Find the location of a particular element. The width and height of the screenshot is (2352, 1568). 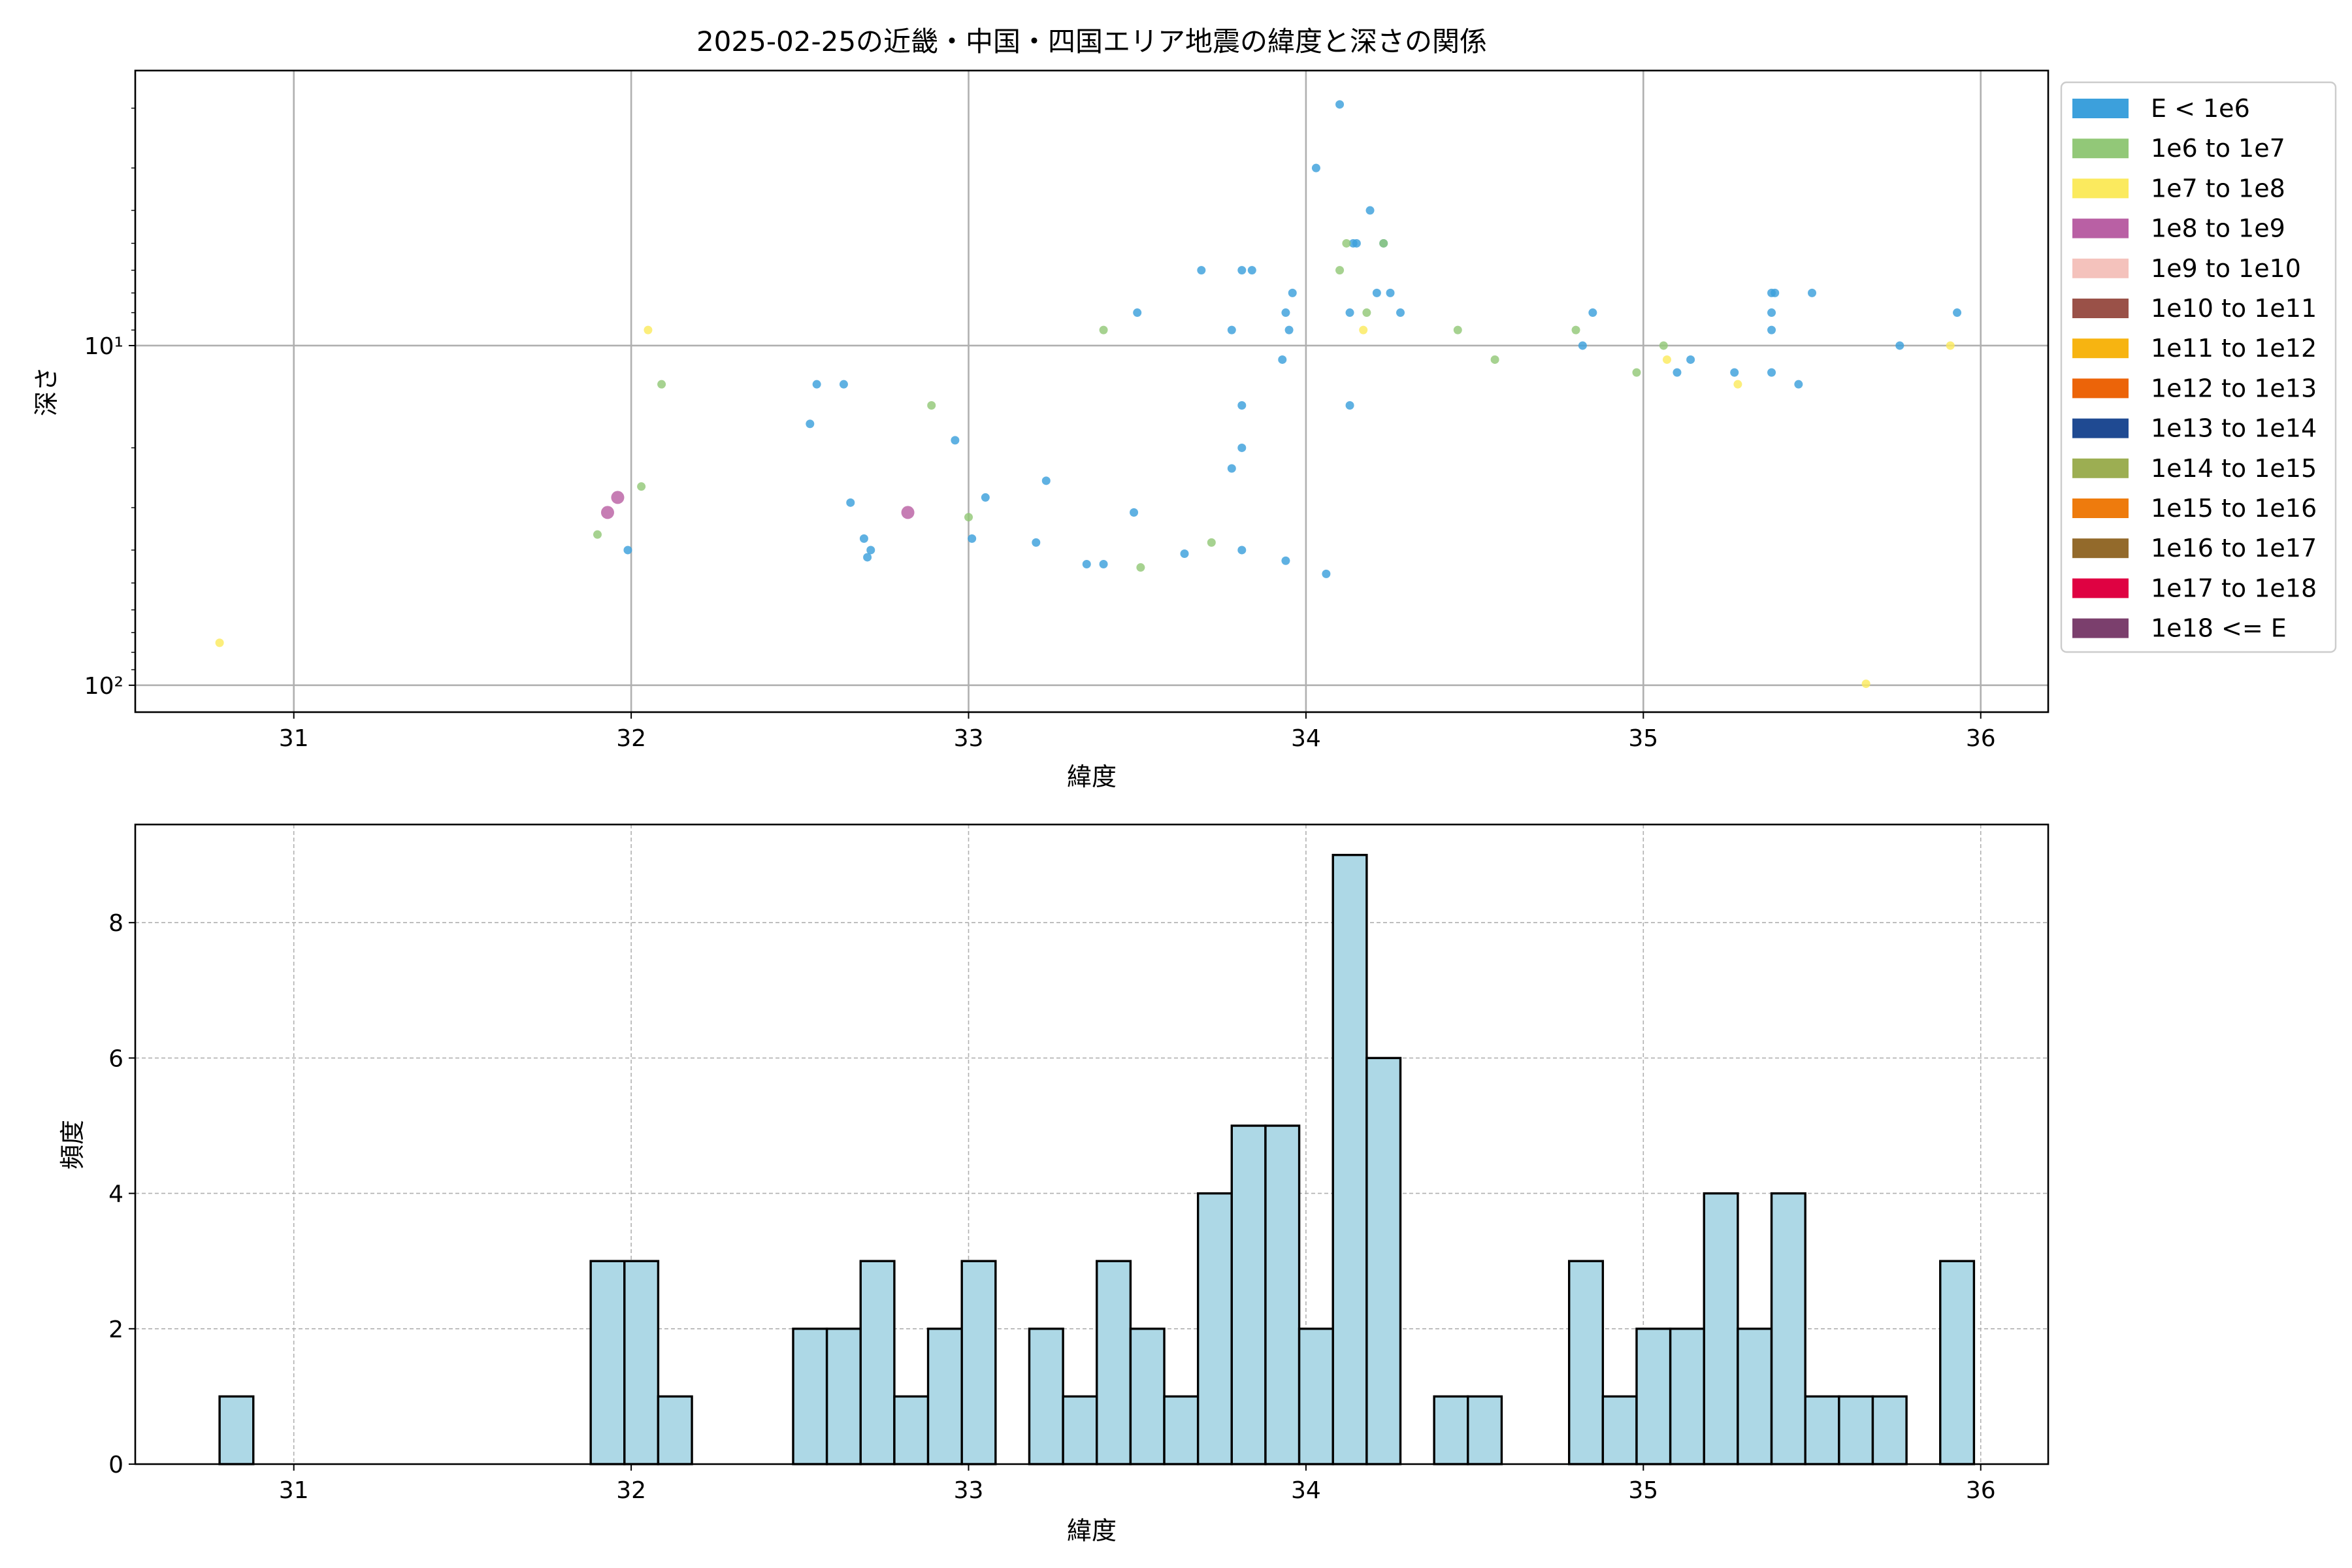

histogram-y-tick-label: 0 is located at coordinates (115, 1465).